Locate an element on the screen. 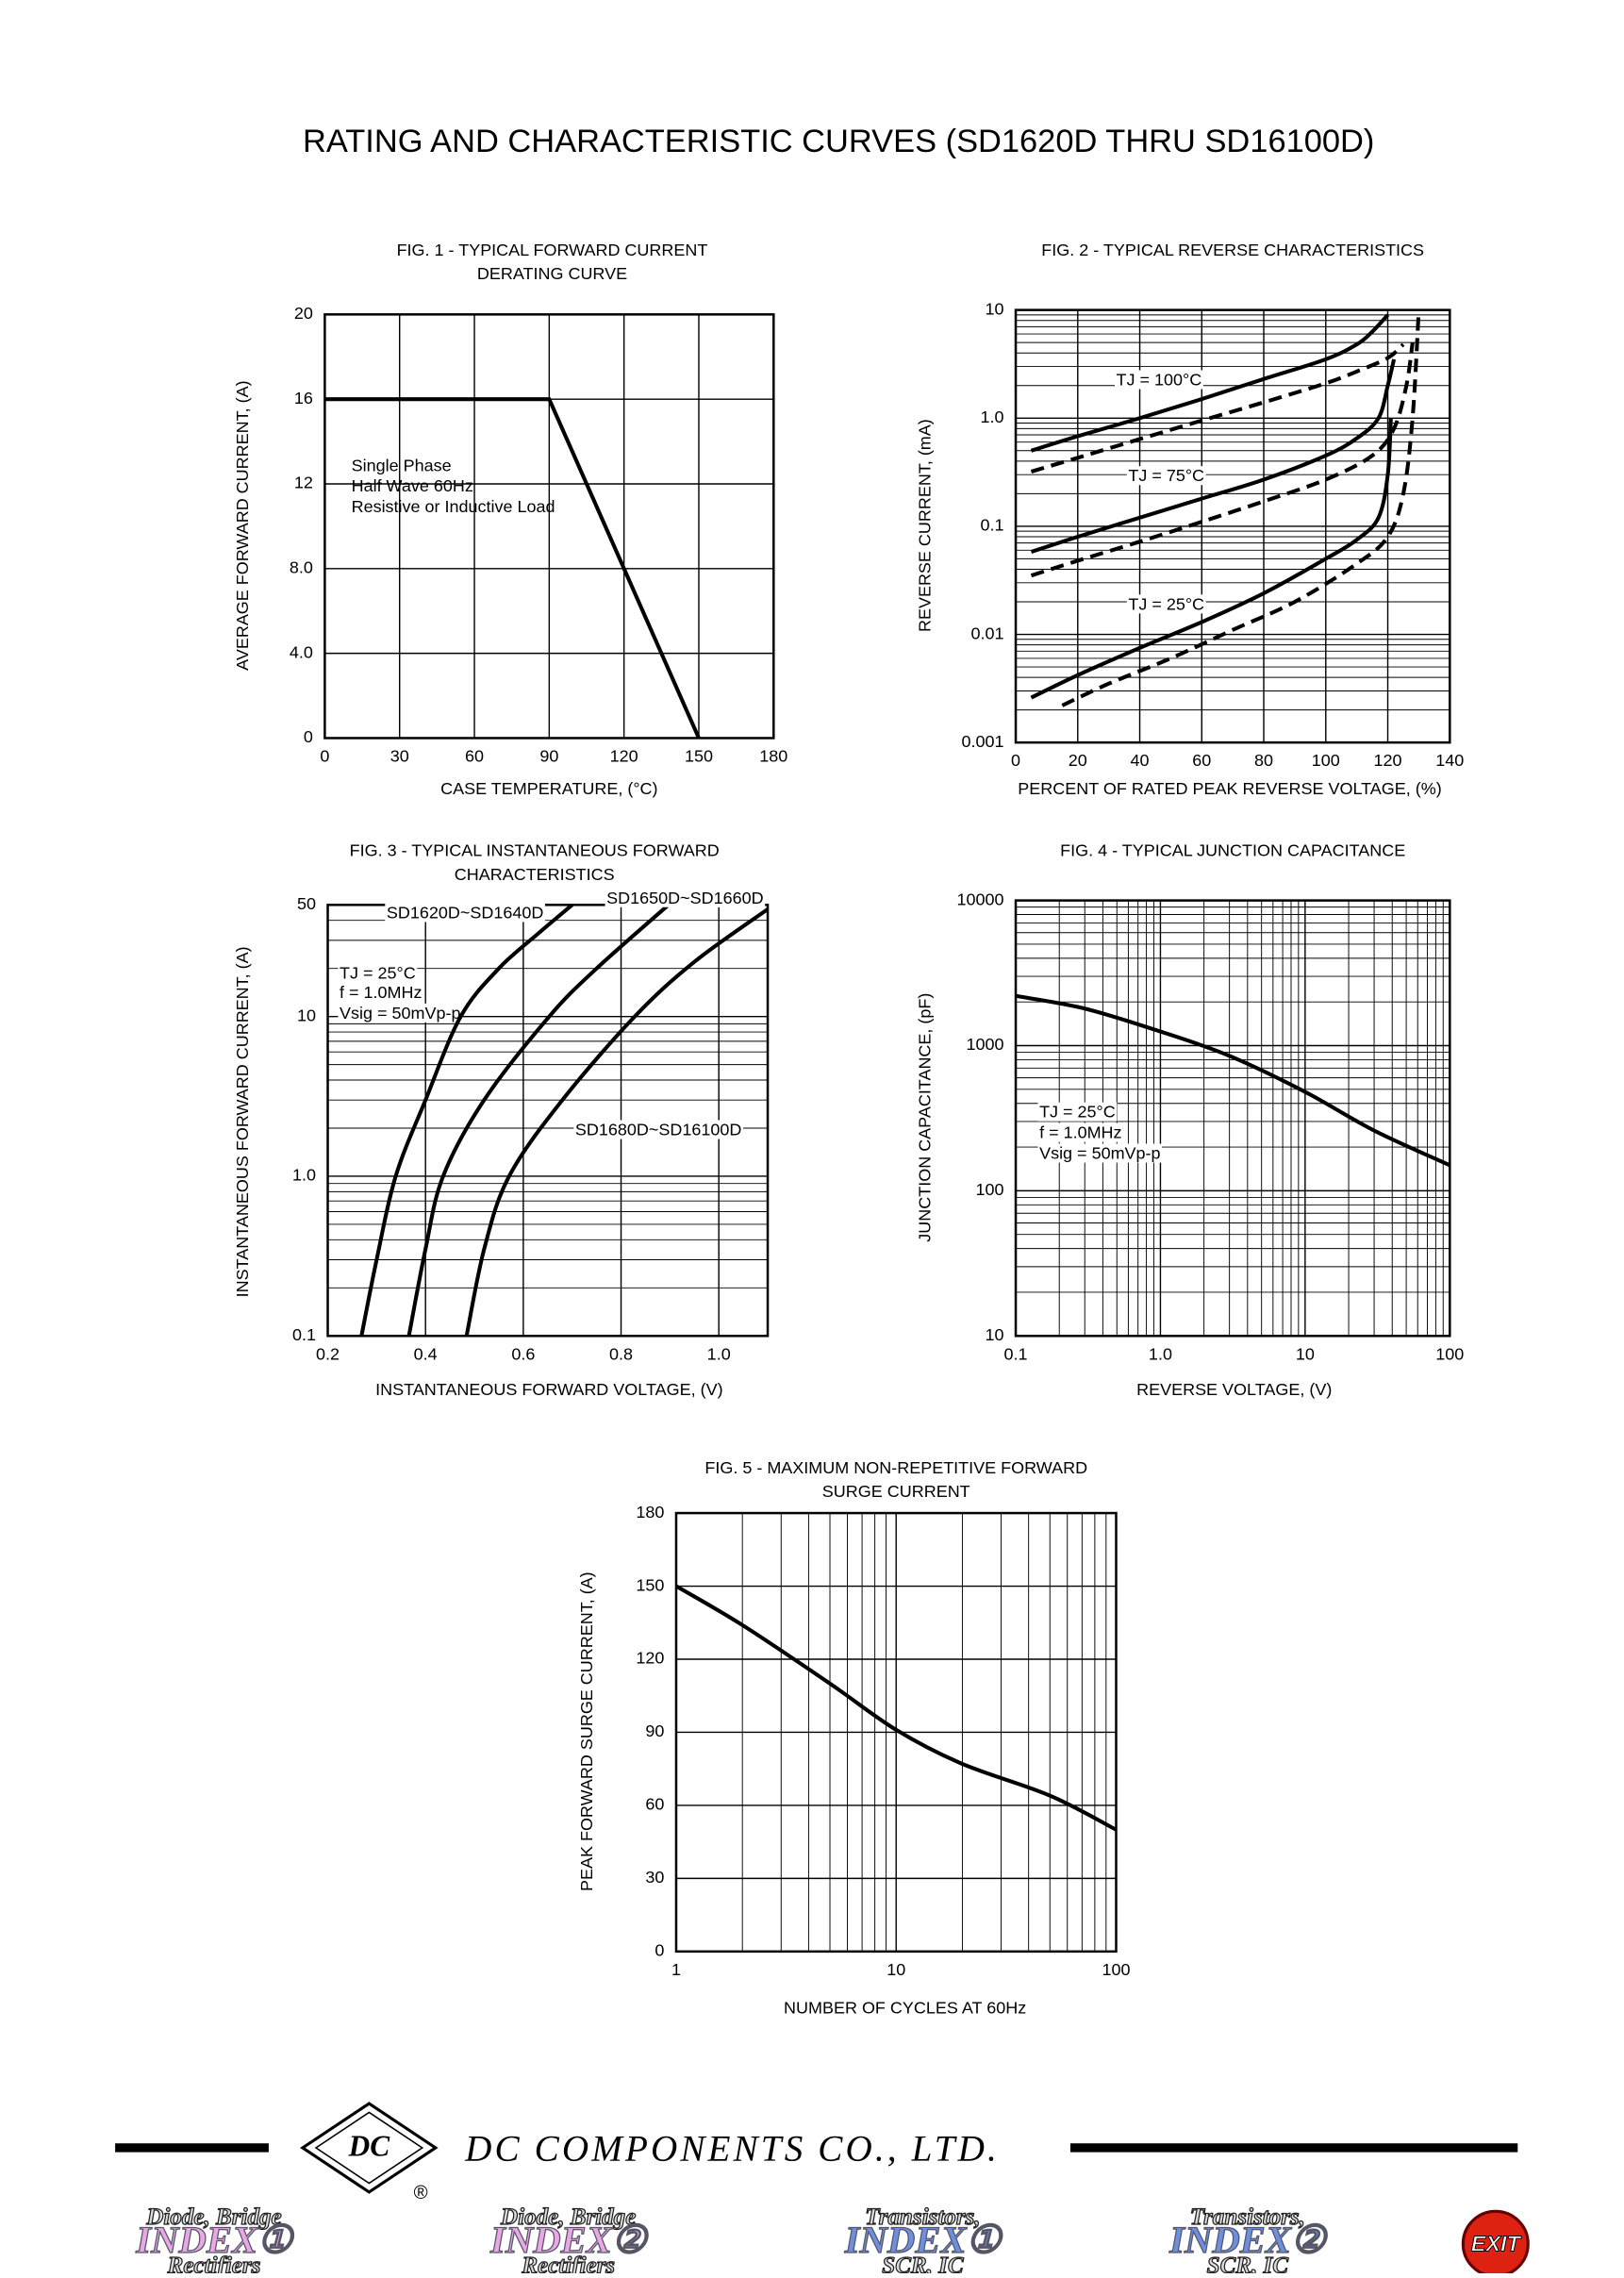 This screenshot has height=2278, width=1624. x-tick-label: 80 is located at coordinates (1263, 760).